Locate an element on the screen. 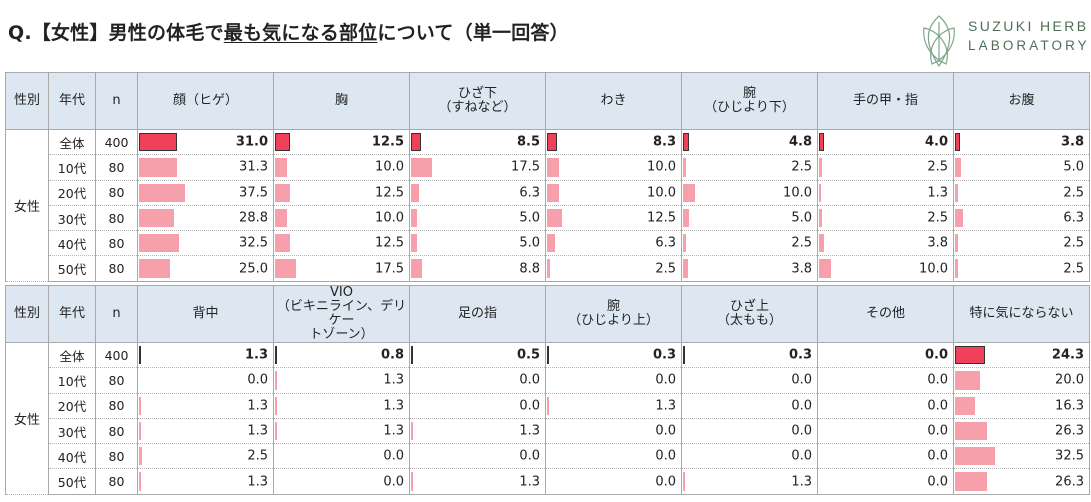 The image size is (1091, 502). table-row: 10代 80 0.0 1.3 0.0 0.0 0.0 0.0 20.0 is located at coordinates (548, 380).